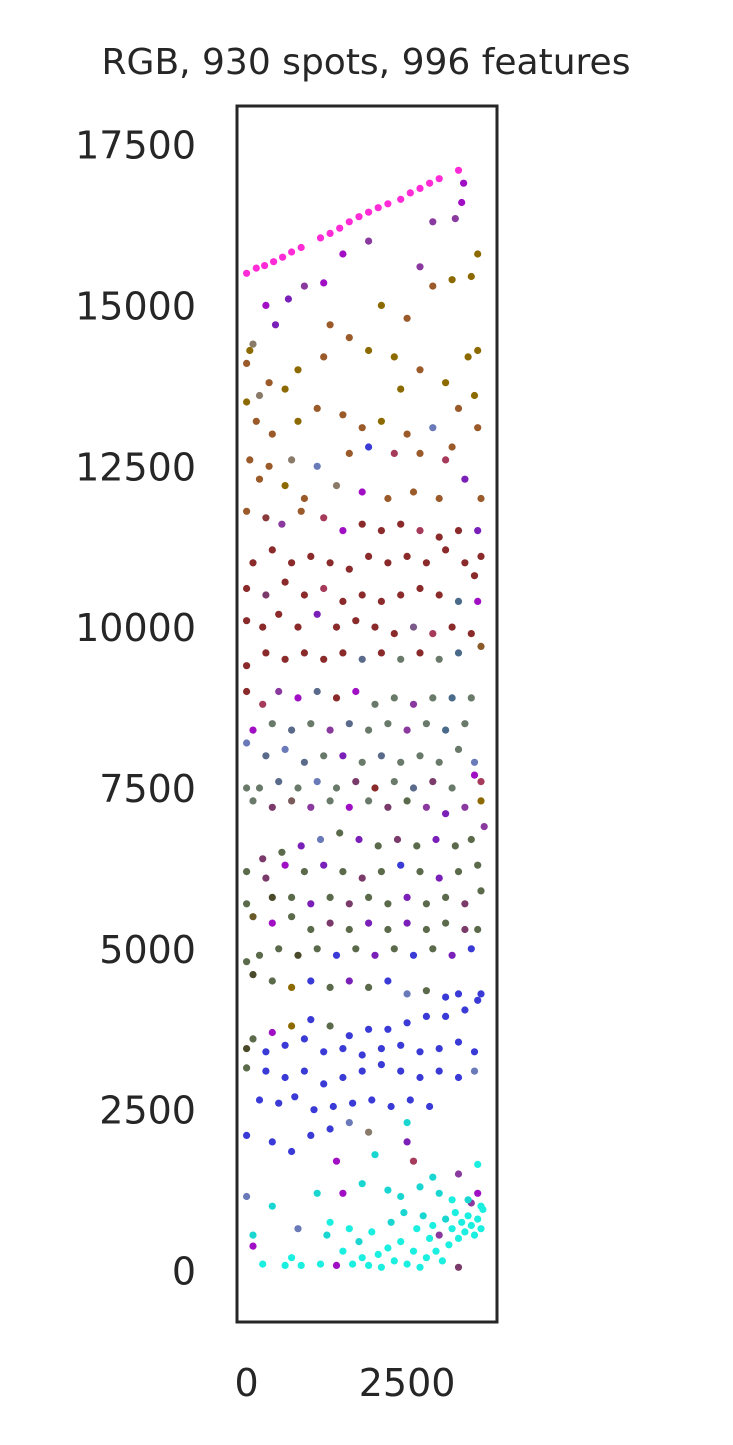 This screenshot has width=733, height=1445. What do you see at coordinates (135, 146) in the screenshot?
I see `y-tick-label: 17500` at bounding box center [135, 146].